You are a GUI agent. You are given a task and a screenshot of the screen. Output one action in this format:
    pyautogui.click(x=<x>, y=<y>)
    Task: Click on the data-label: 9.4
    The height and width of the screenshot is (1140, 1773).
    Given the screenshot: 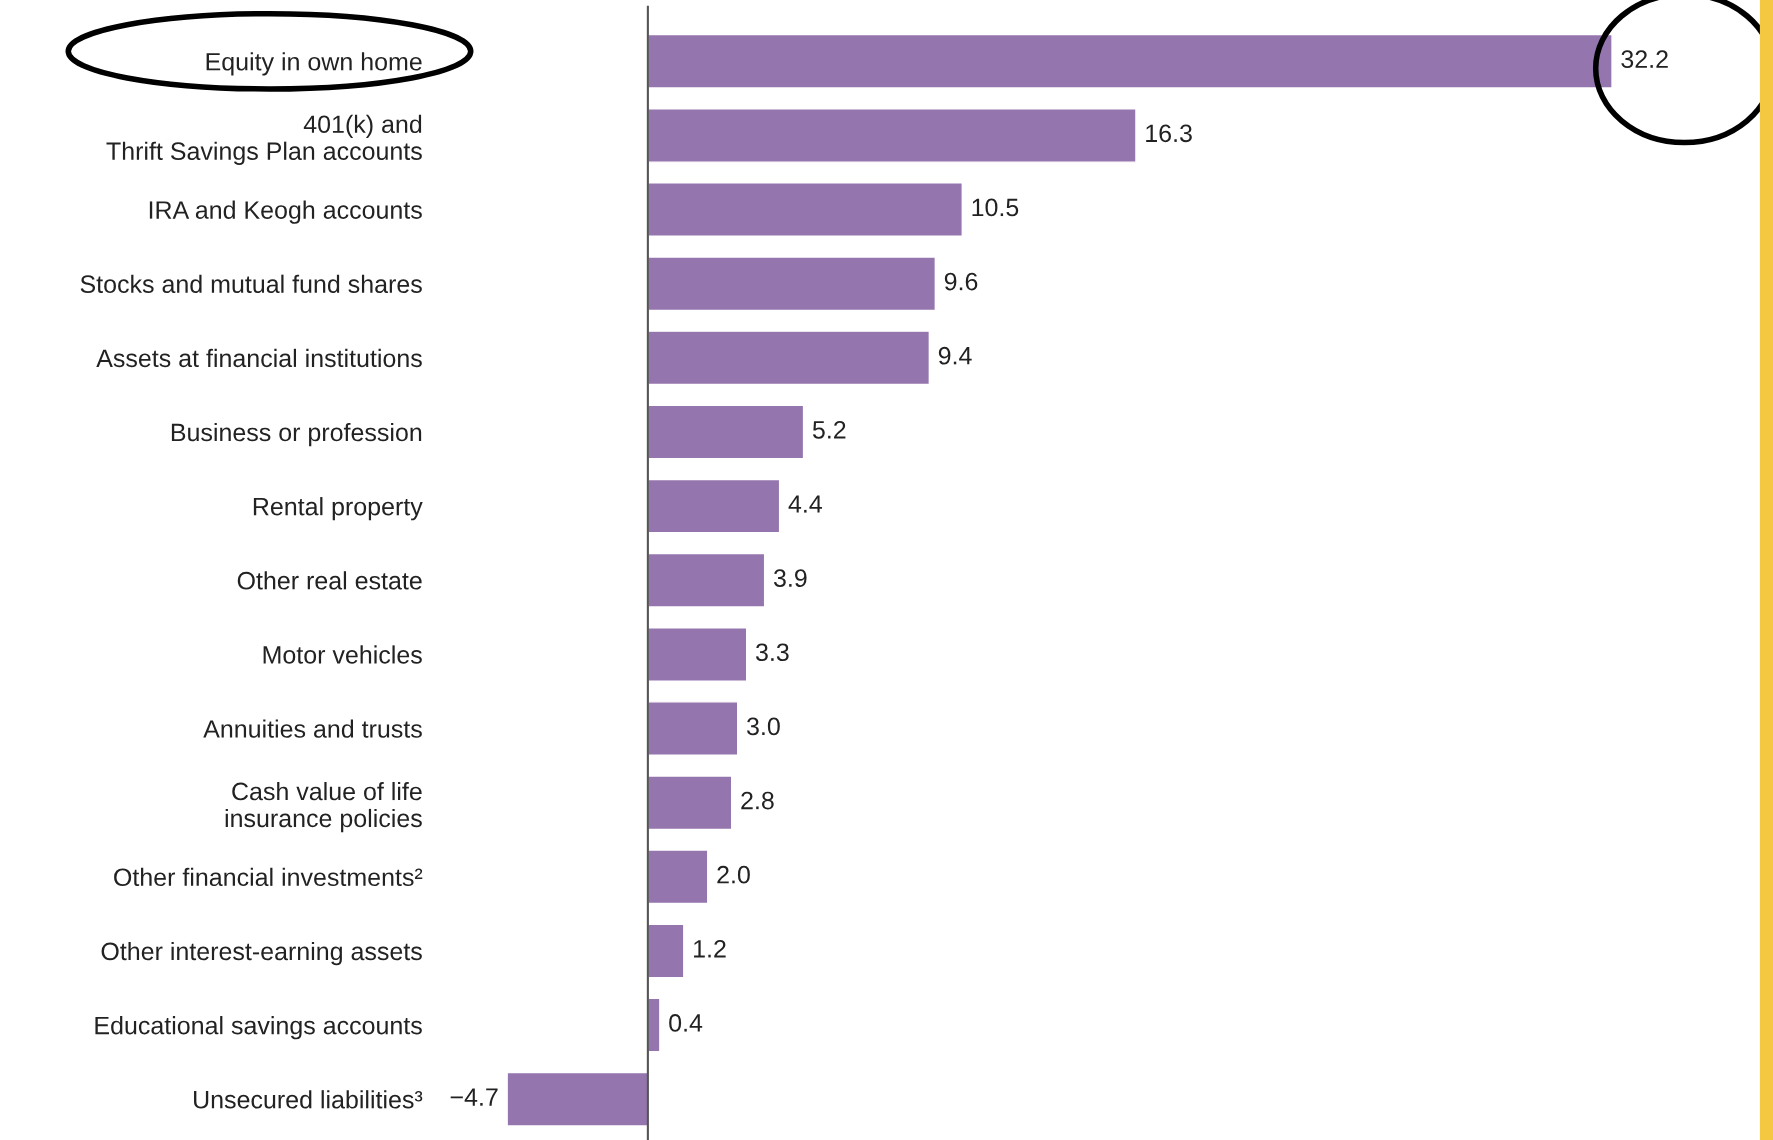 What is the action you would take?
    pyautogui.click(x=955, y=355)
    